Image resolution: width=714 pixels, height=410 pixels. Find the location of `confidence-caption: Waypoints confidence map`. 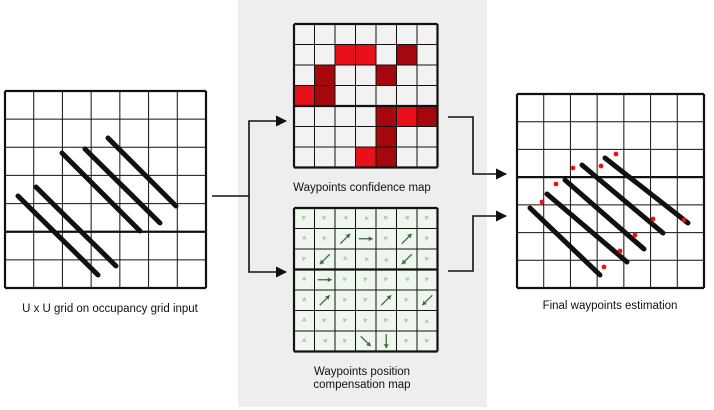

confidence-caption: Waypoints confidence map is located at coordinates (362, 188).